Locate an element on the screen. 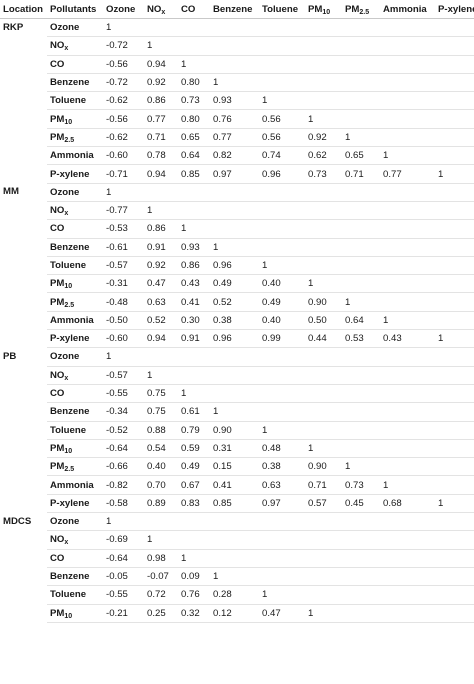  correlation-cell: 0.63 is located at coordinates (161, 302).